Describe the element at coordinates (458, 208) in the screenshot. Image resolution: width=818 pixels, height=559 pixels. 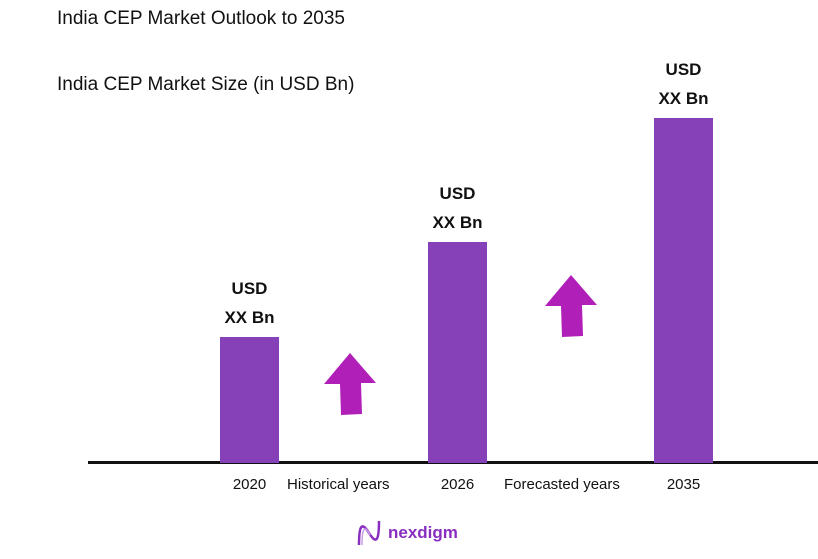
I see `data-label-2026: USD XX Bn` at that location.